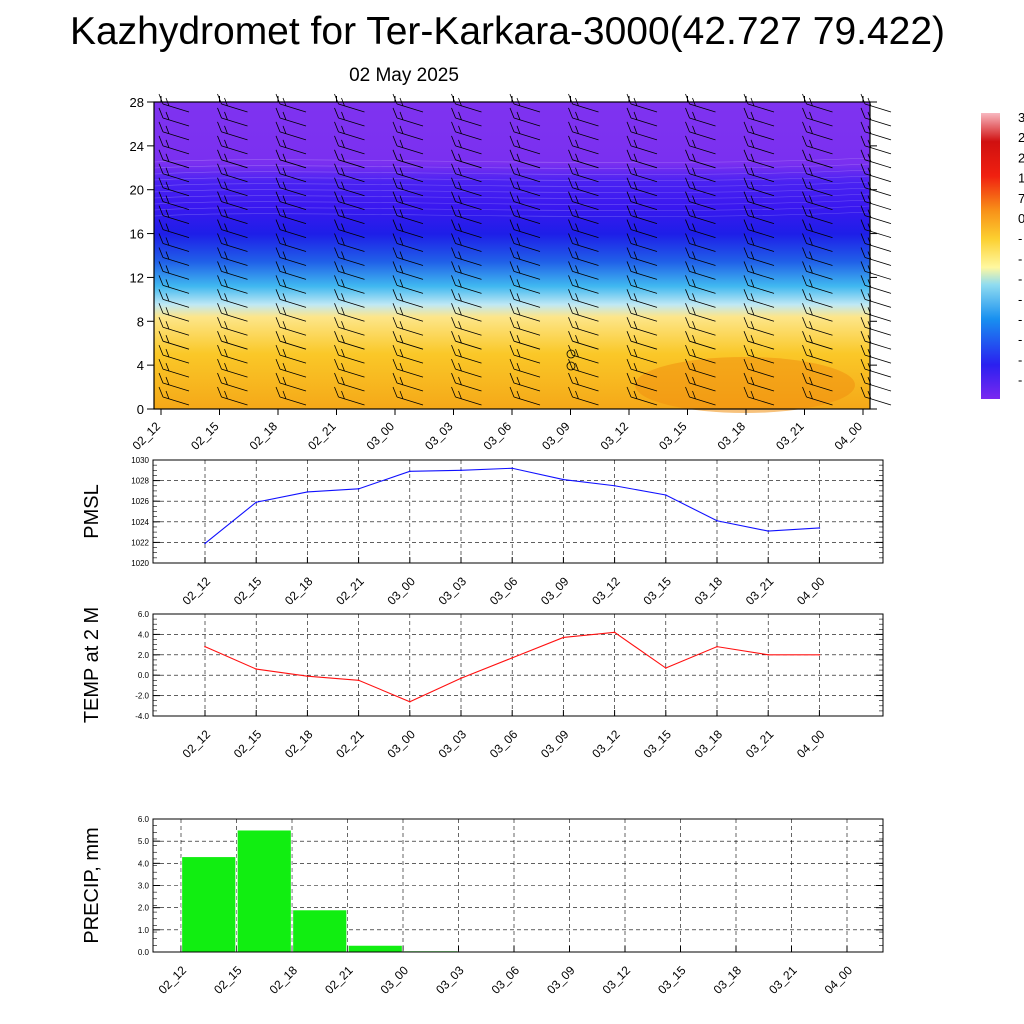 This screenshot has width=1024, height=1024. I want to click on y-tick-label: -4.0, so click(142, 716).